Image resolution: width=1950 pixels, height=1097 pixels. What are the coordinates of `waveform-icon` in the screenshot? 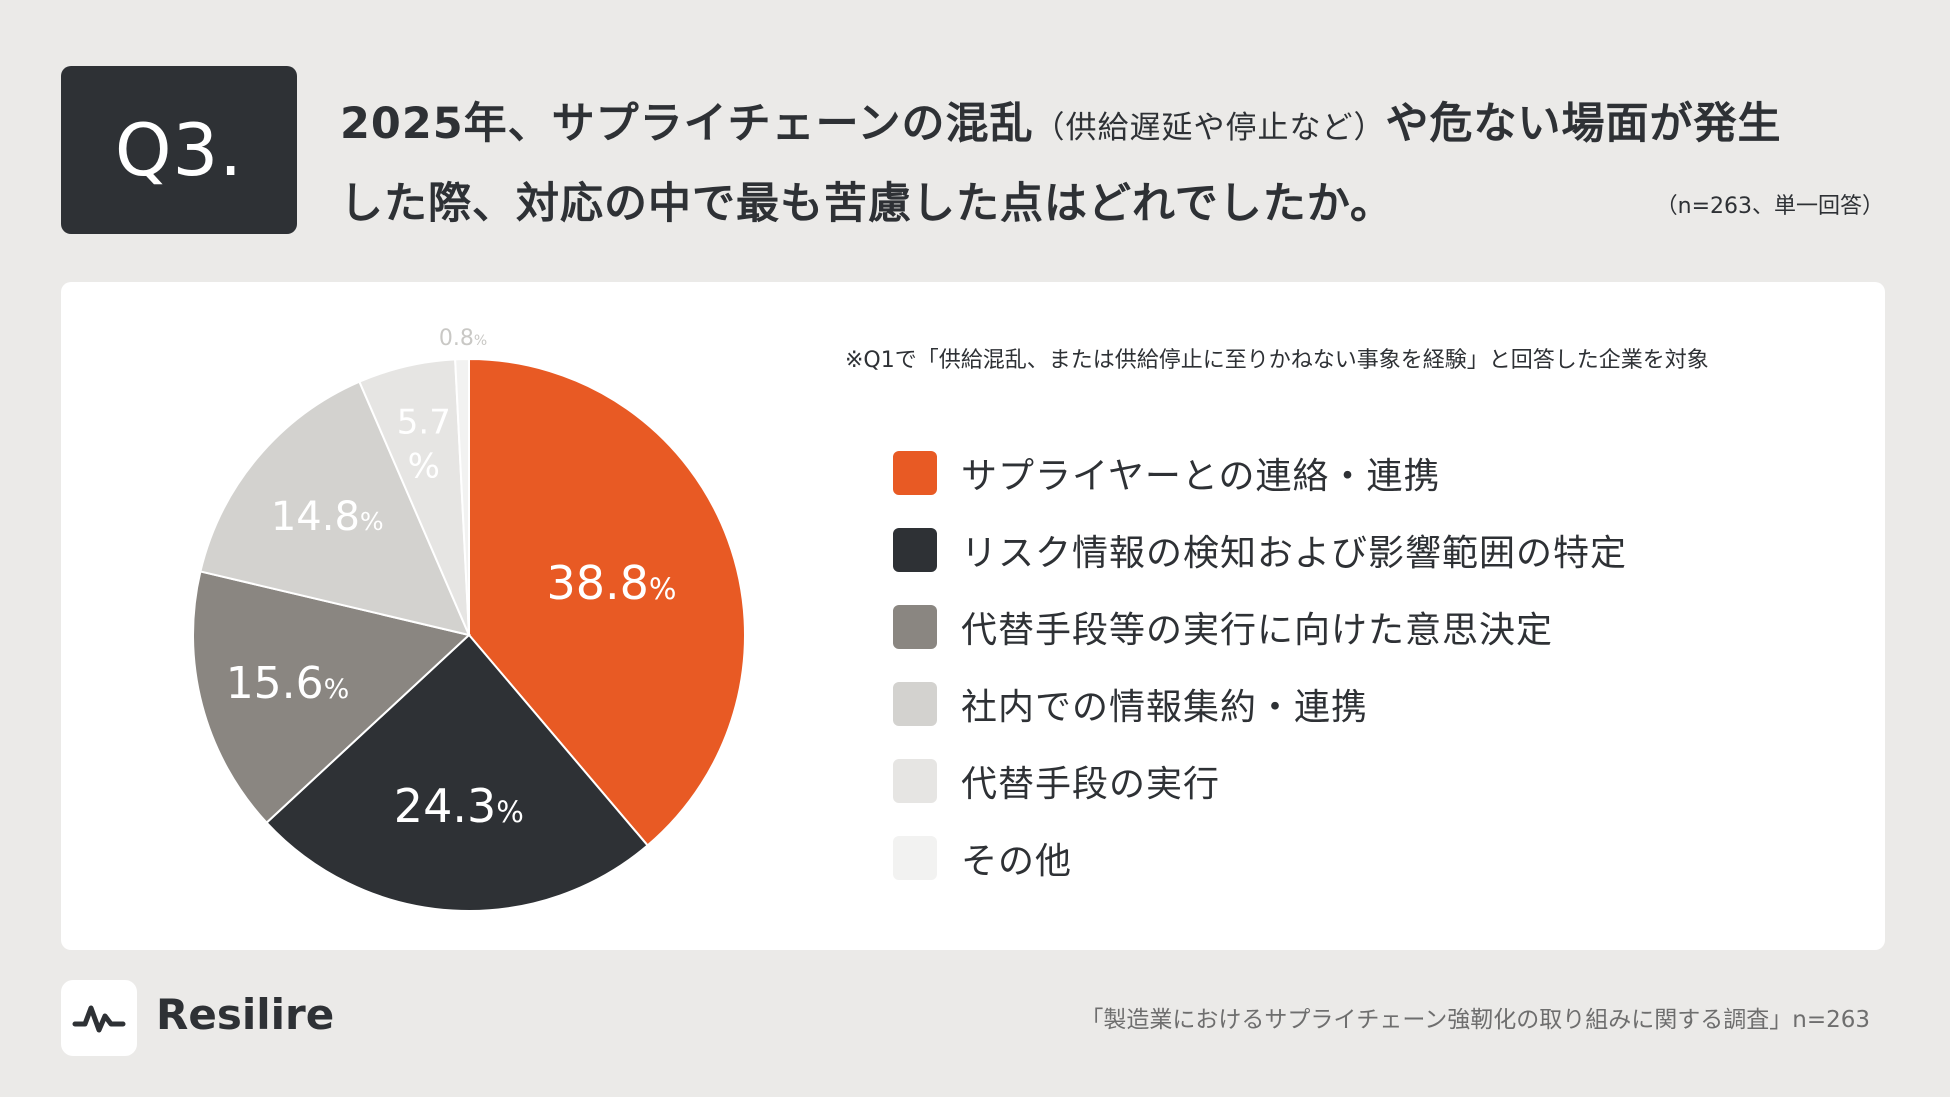 It's located at (99, 1019).